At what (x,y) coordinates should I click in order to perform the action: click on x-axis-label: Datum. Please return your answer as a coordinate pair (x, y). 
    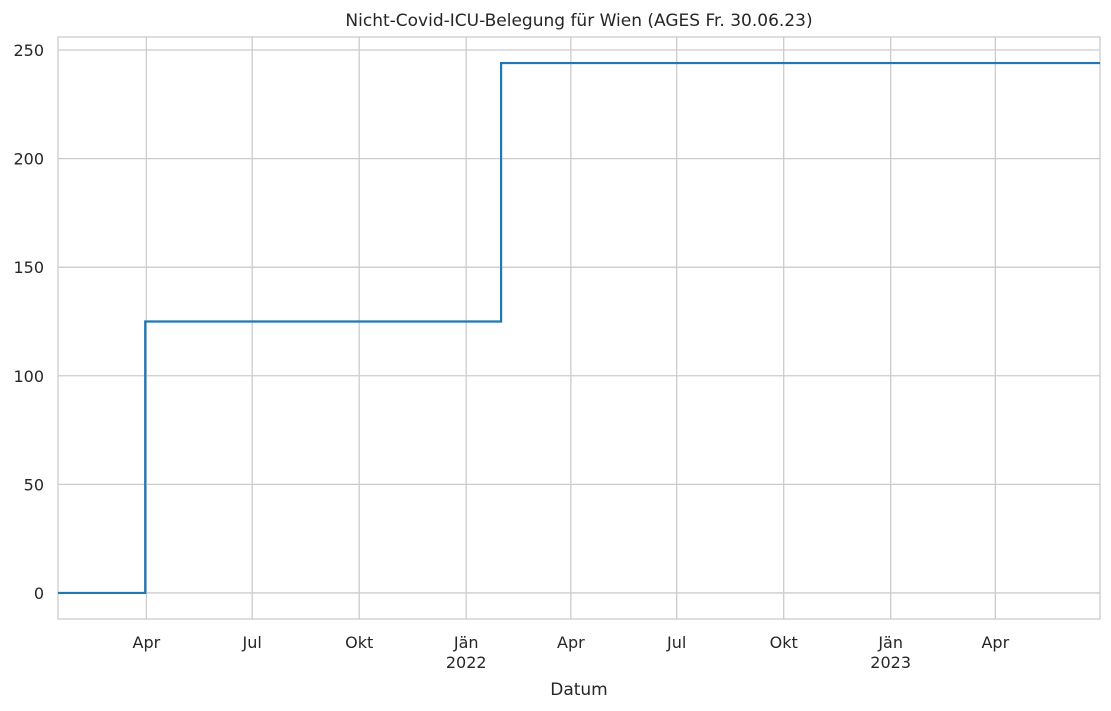
    Looking at the image, I should click on (579, 690).